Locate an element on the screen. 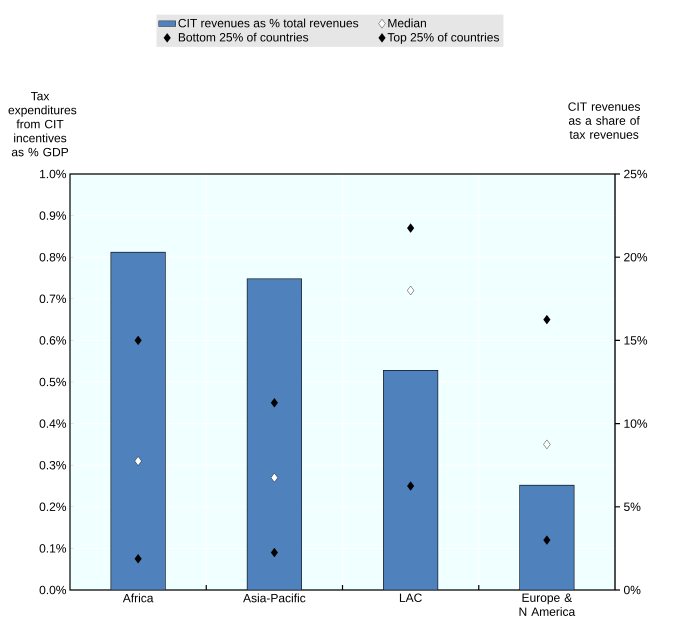 This screenshot has height=637, width=683. x-tick-label: LAC is located at coordinates (411, 598).